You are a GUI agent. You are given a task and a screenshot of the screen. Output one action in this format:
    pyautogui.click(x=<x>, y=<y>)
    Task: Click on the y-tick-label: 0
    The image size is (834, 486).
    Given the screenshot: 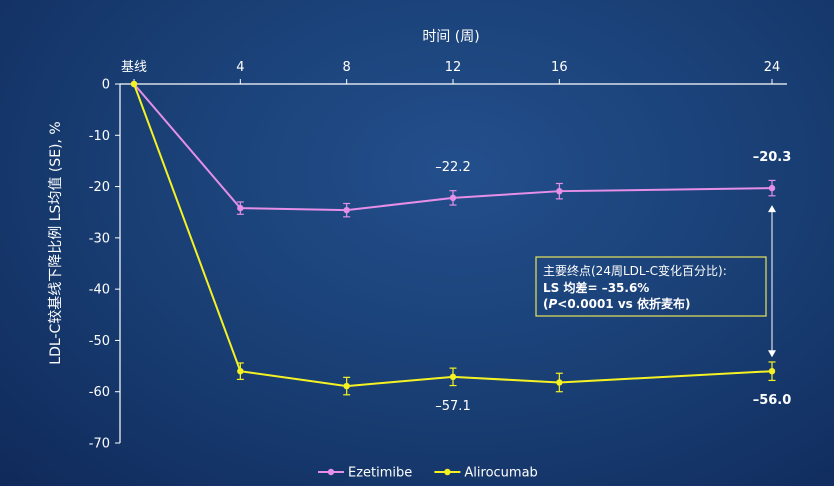 What is the action you would take?
    pyautogui.click(x=106, y=85)
    